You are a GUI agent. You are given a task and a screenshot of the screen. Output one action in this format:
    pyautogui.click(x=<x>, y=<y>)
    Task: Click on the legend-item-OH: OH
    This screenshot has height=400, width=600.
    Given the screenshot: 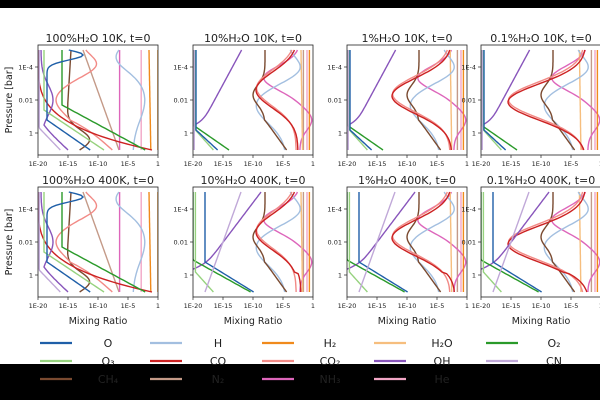 What is the action you would take?
    pyautogui.click(x=412, y=361)
    